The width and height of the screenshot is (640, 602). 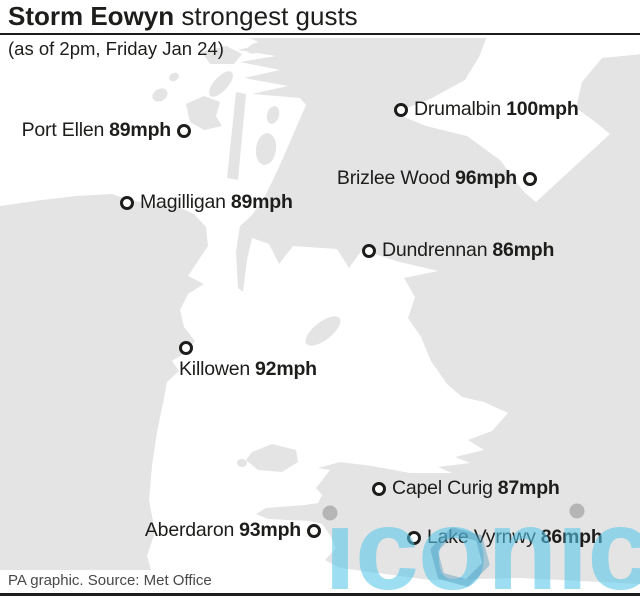 I want to click on station-name: Capel Curig, so click(x=442, y=488).